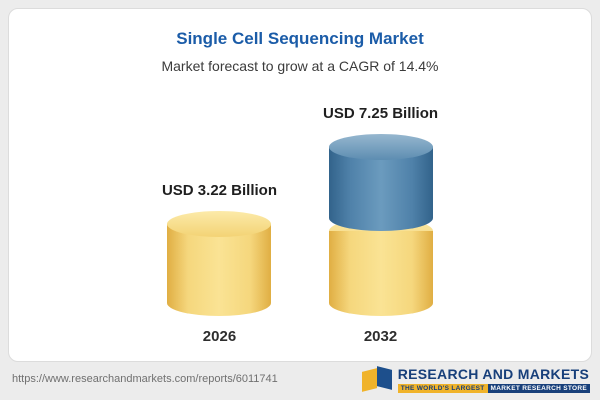  I want to click on bar-2032, so click(380, 225).